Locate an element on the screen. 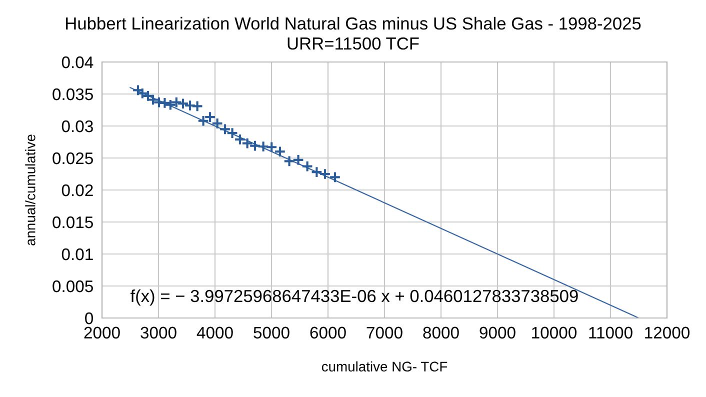 This screenshot has width=706, height=397. y-tick-label: 0.025 is located at coordinates (72, 158).